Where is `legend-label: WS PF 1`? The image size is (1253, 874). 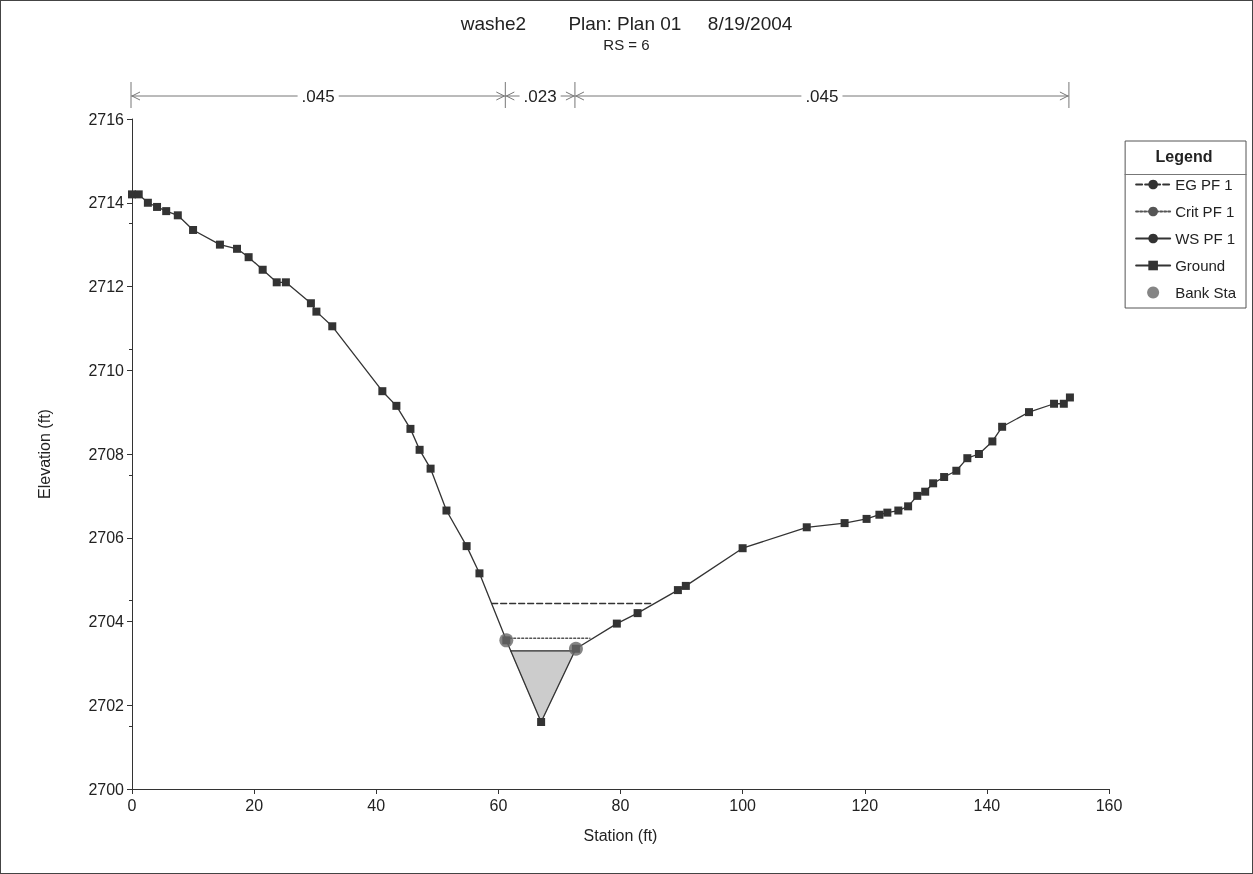 legend-label: WS PF 1 is located at coordinates (1205, 238).